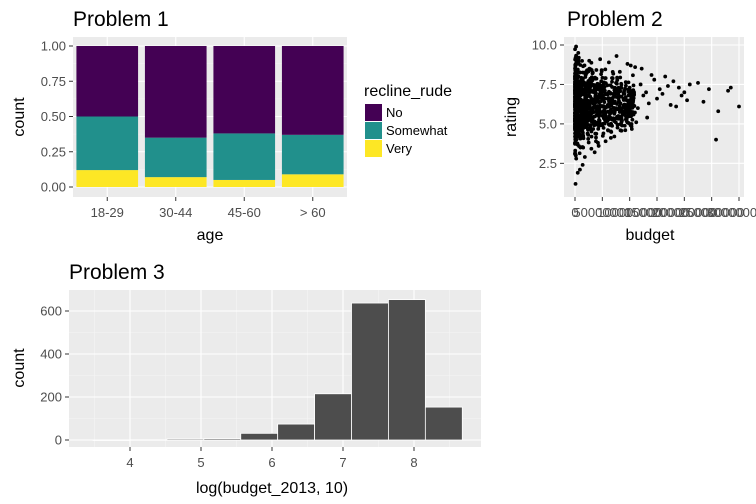  What do you see at coordinates (684, 212) in the screenshot?
I see `p2-x-tick-label: 200000000` at bounding box center [684, 212].